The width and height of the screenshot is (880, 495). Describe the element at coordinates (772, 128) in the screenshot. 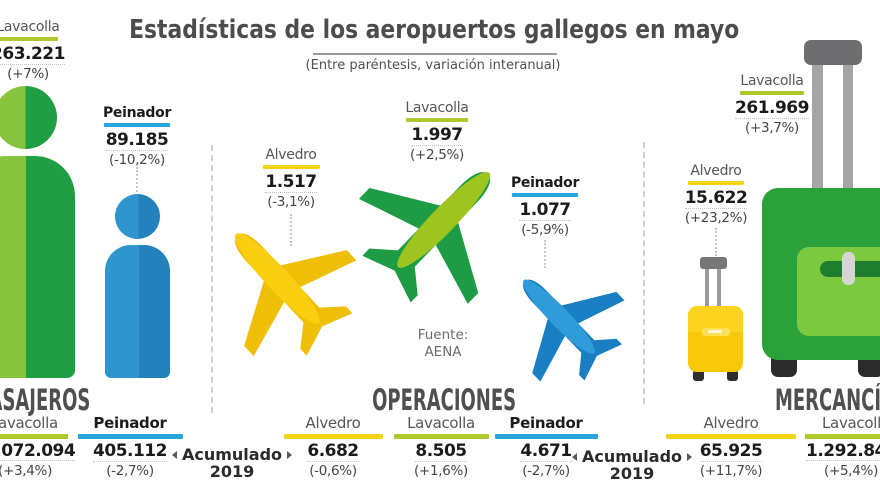

I see `stat-variation: (+3,7%)` at that location.